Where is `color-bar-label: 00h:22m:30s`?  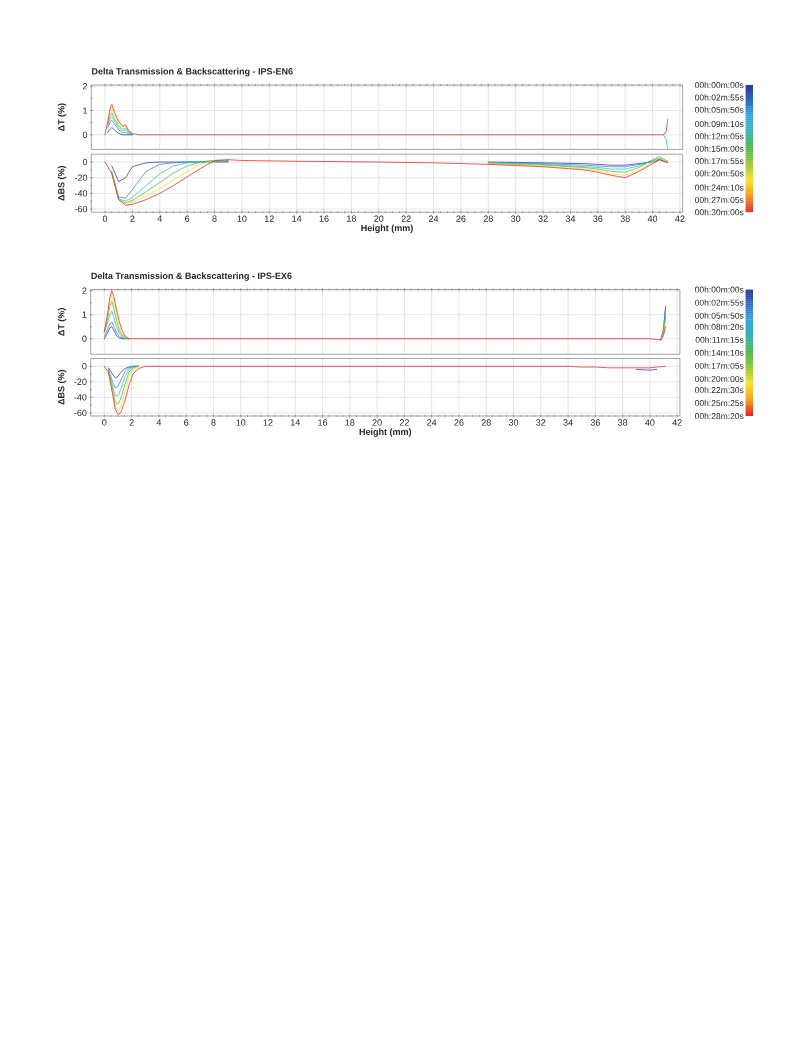
color-bar-label: 00h:22m:30s is located at coordinates (719, 390).